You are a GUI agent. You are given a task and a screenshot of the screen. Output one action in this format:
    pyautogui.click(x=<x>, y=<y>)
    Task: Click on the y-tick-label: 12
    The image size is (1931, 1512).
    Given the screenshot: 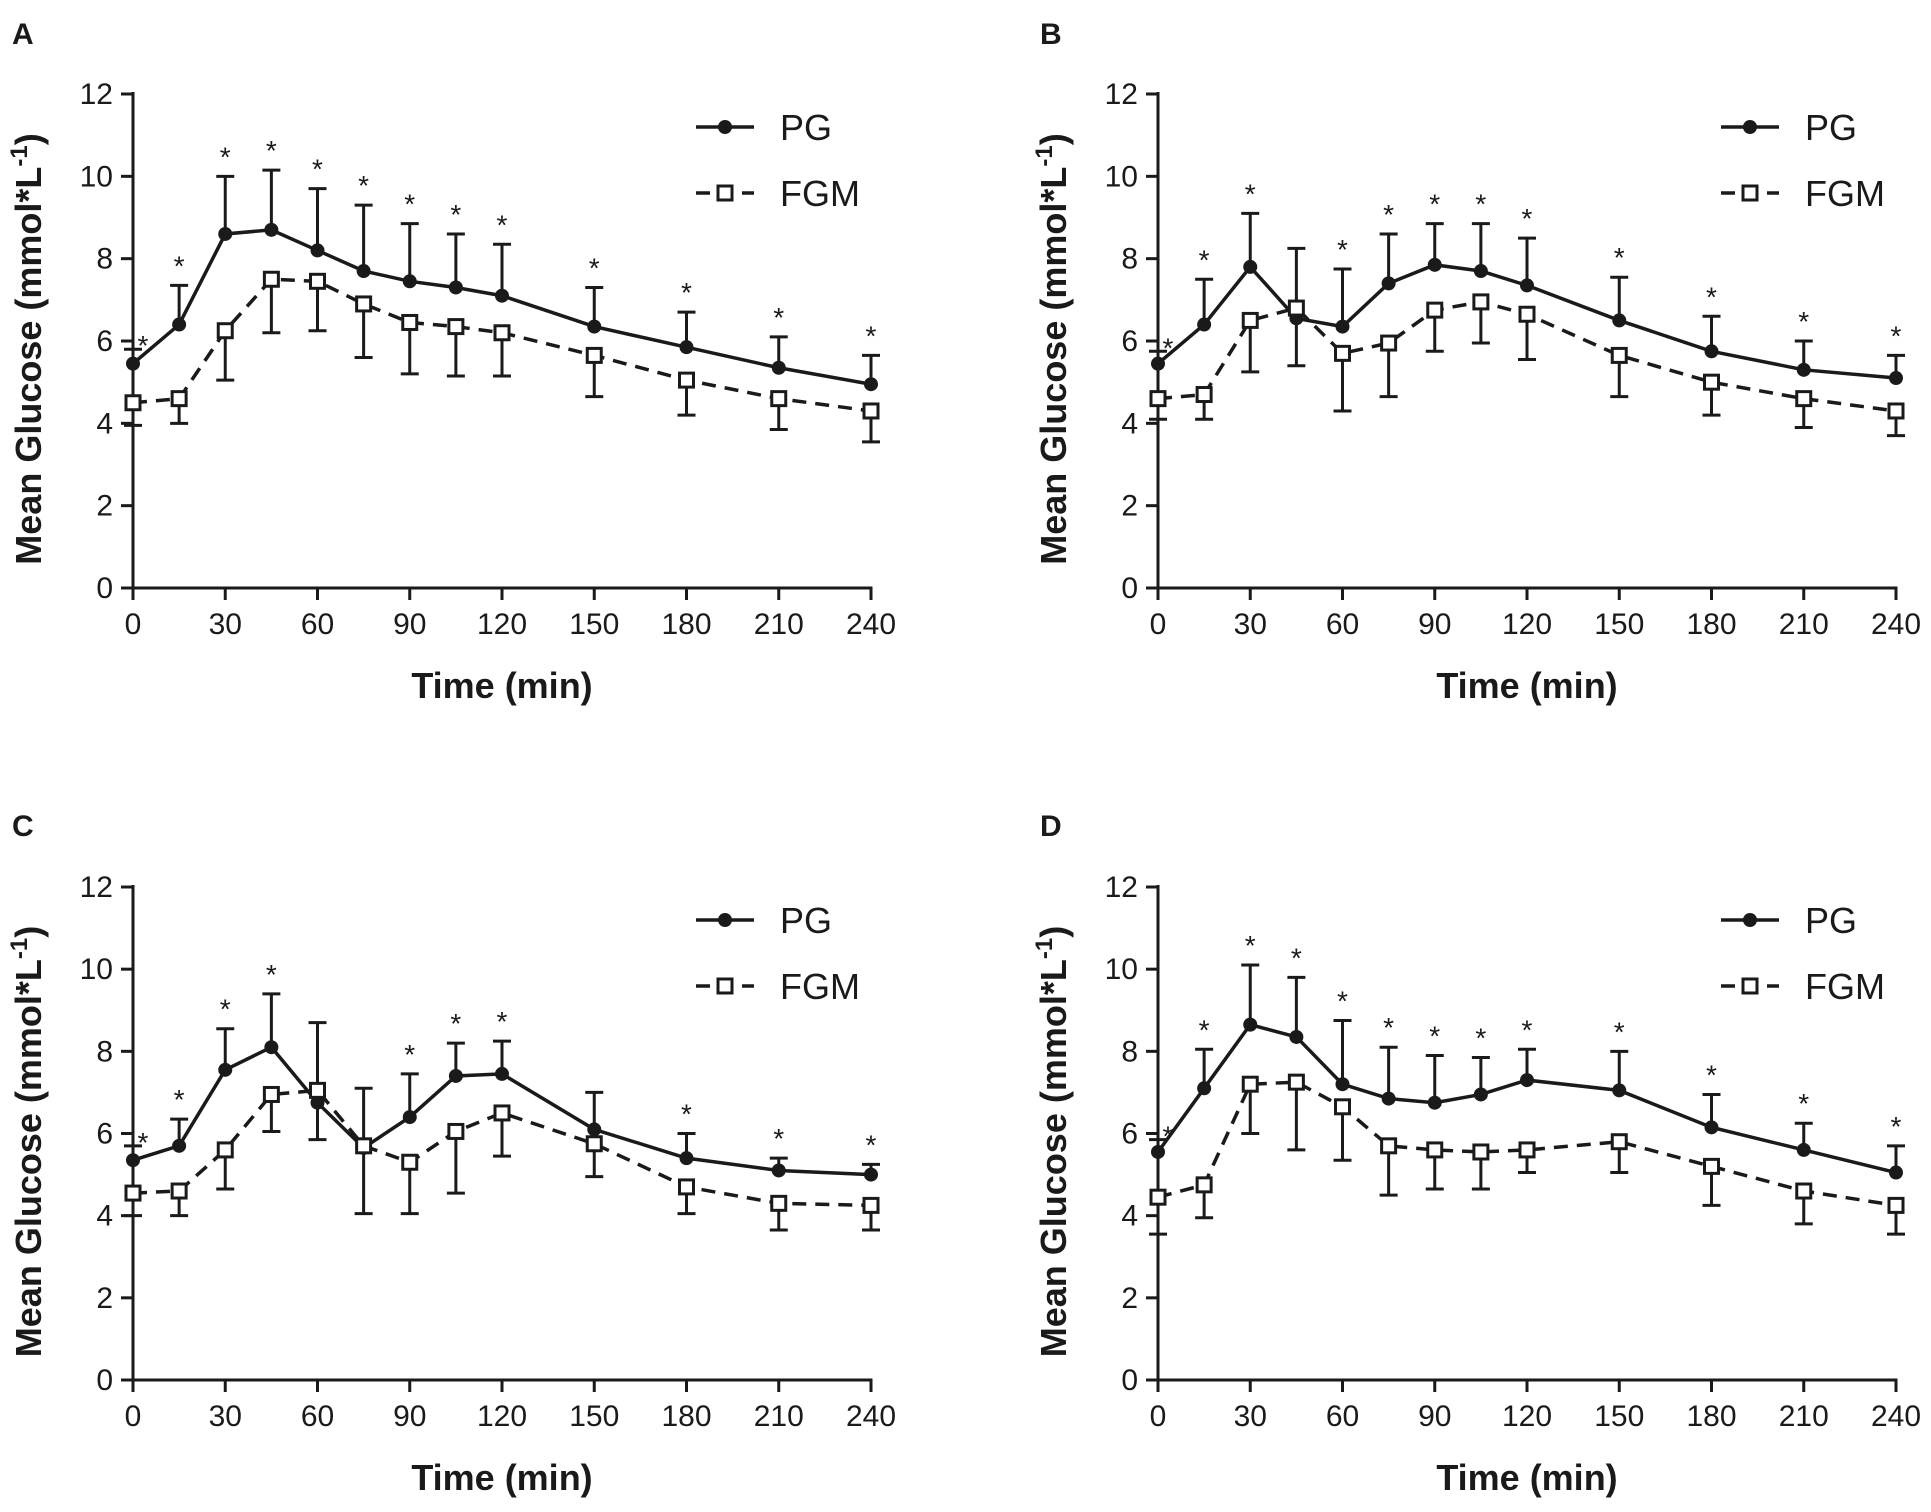 What is the action you would take?
    pyautogui.click(x=1121, y=887)
    